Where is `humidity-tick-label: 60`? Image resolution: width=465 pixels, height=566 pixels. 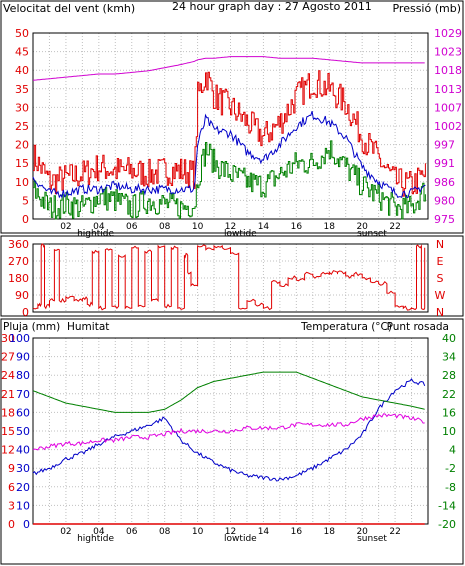 humidity-tick-label: 60 is located at coordinates (23, 412).